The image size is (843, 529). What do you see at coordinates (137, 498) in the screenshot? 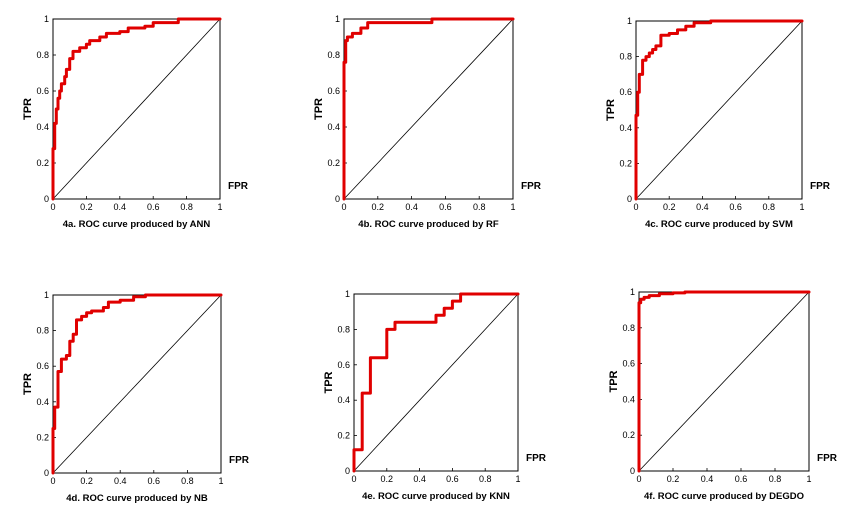
I see `chart-caption: 4d. ROC curve produced by NB` at bounding box center [137, 498].